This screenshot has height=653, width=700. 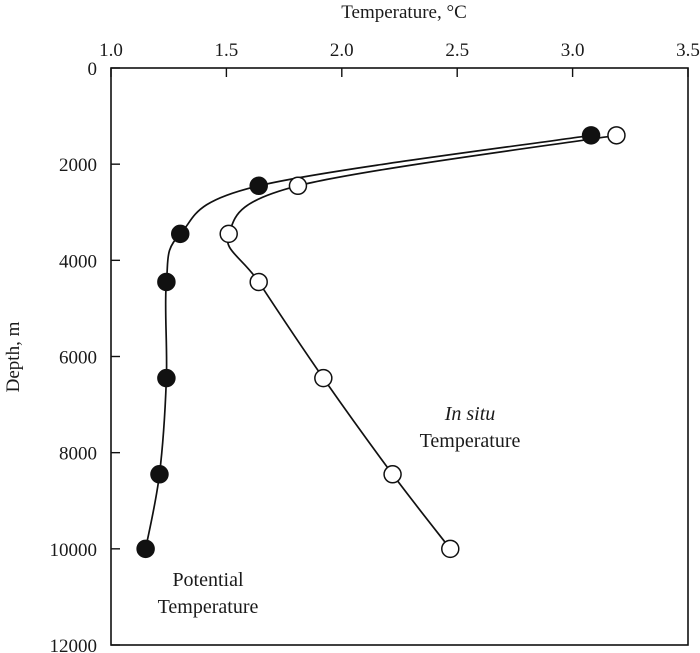 What do you see at coordinates (227, 50) in the screenshot?
I see `x-tick-label: 1.5` at bounding box center [227, 50].